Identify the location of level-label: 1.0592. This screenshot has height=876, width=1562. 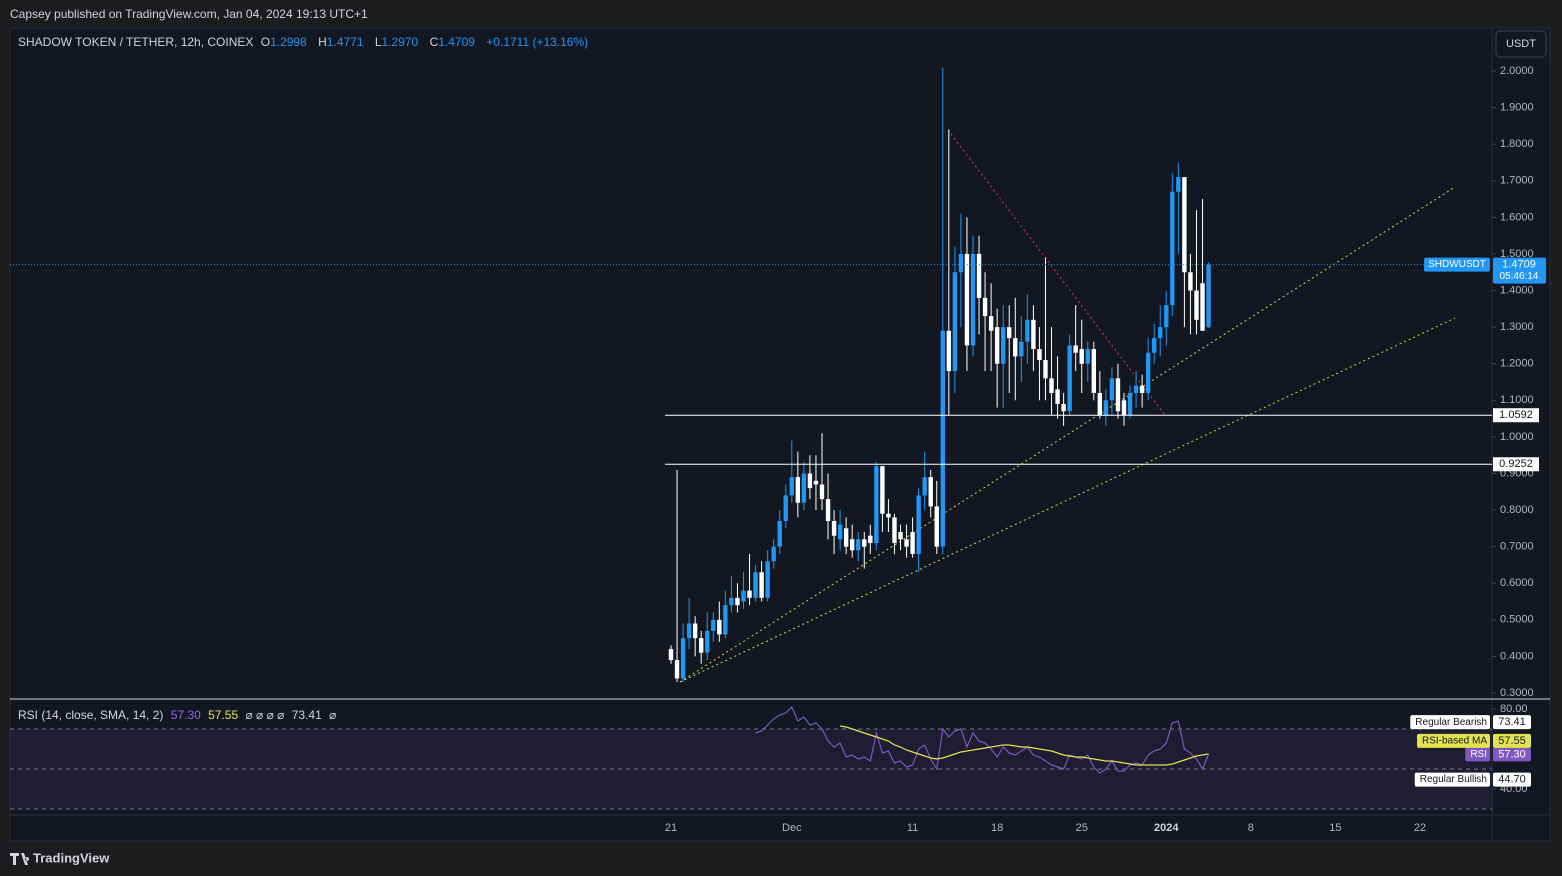
(1516, 415).